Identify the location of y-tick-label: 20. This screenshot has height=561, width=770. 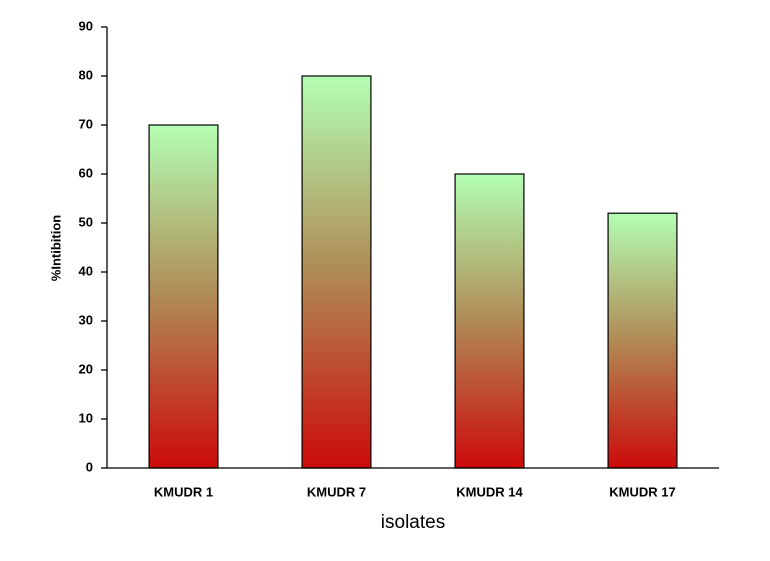
(86, 368).